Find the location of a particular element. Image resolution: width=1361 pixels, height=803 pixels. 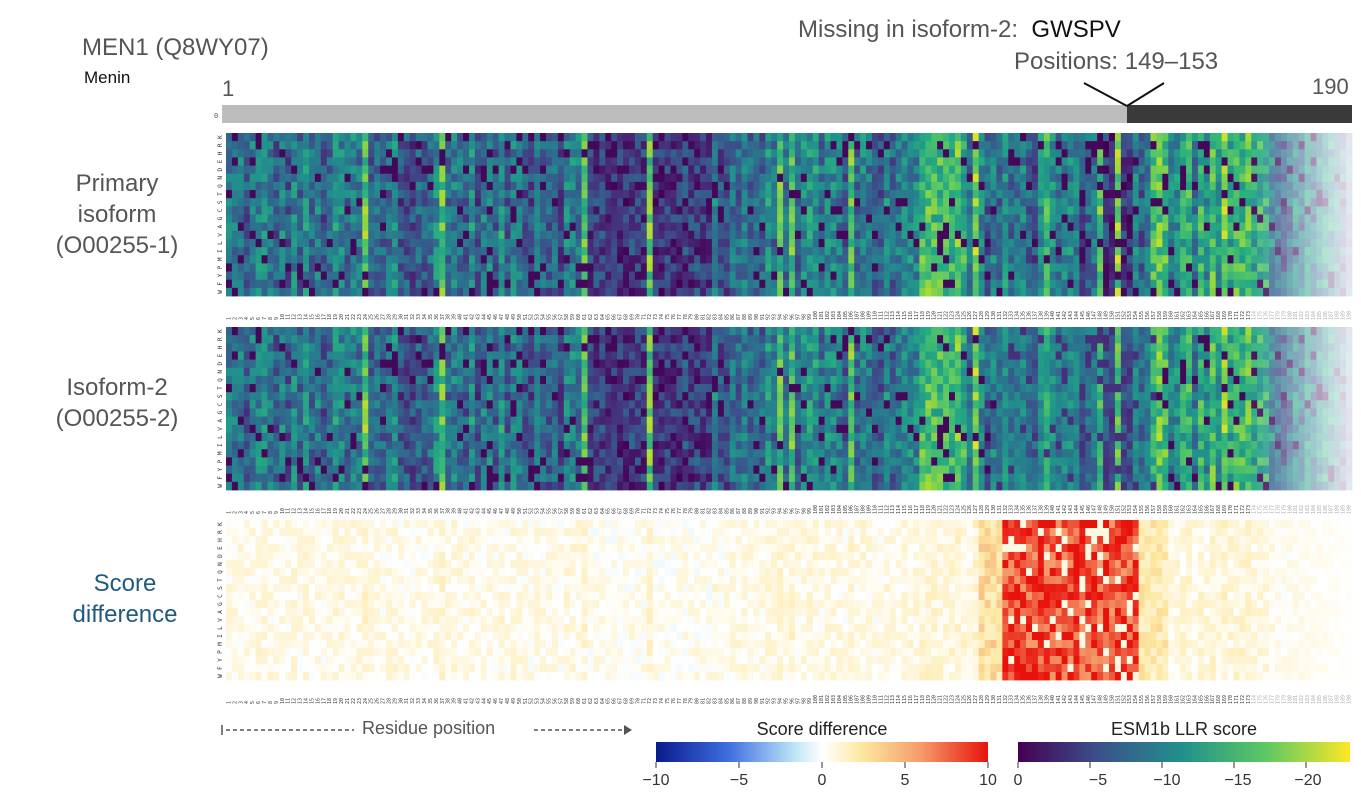

residue-tick-label: 21 is located at coordinates (348, 317).